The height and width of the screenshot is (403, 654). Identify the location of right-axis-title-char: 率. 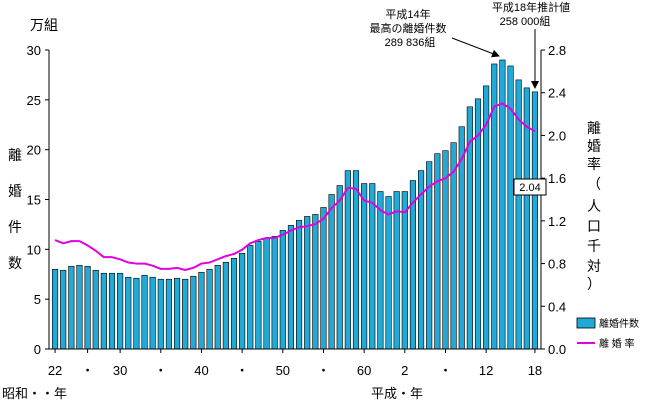
(594, 164).